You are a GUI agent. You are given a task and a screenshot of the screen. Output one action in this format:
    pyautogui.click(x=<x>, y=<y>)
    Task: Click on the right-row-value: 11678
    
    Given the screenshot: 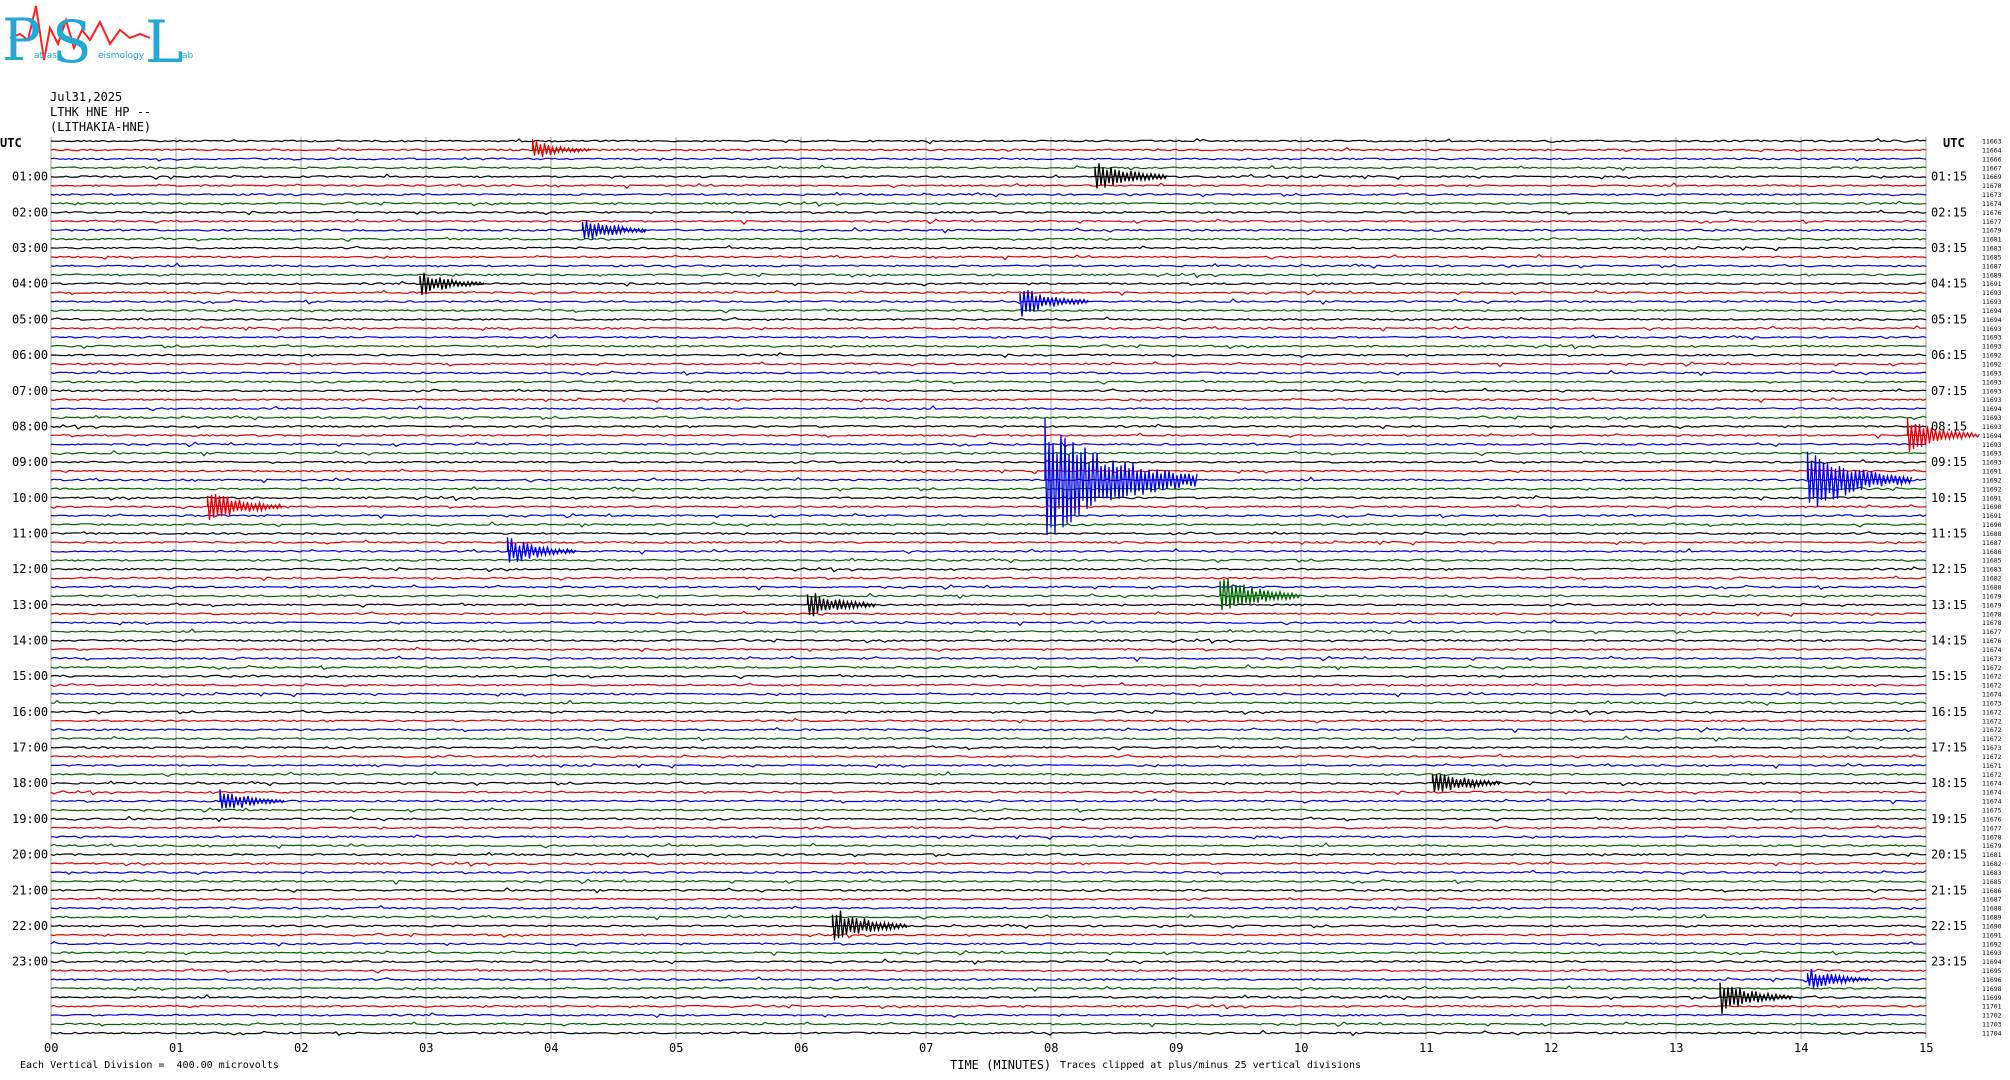 What is the action you would take?
    pyautogui.click(x=1992, y=837)
    